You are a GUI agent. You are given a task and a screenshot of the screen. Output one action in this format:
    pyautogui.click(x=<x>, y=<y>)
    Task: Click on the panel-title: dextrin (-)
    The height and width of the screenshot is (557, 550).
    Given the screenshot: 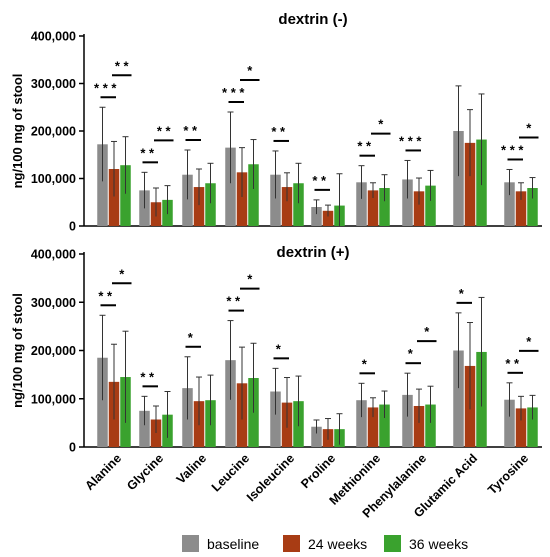 What is the action you would take?
    pyautogui.click(x=312, y=19)
    